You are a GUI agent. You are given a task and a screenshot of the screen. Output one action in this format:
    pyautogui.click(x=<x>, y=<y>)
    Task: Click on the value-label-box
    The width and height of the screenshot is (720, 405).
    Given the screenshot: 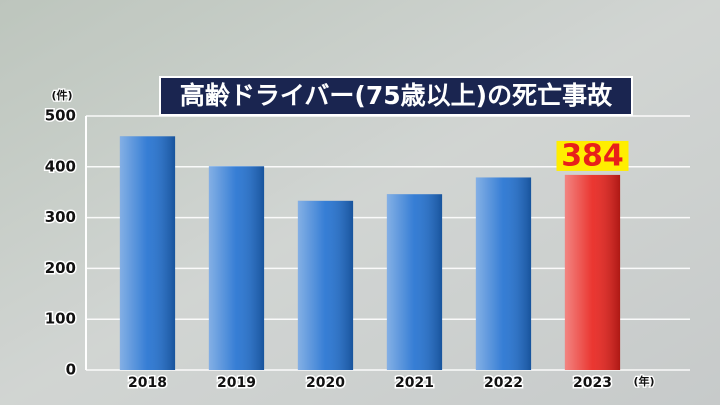 What is the action you would take?
    pyautogui.click(x=592, y=155)
    